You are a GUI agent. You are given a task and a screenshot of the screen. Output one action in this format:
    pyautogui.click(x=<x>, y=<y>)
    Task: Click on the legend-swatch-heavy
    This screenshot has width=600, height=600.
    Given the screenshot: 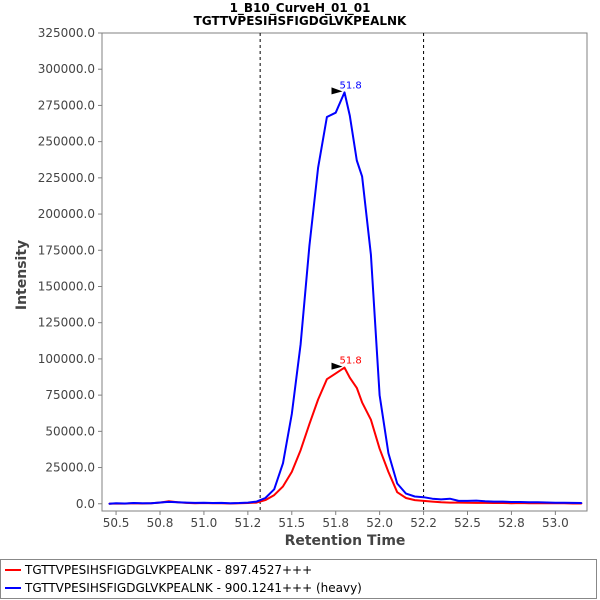 What is the action you would take?
    pyautogui.click(x=13, y=588)
    